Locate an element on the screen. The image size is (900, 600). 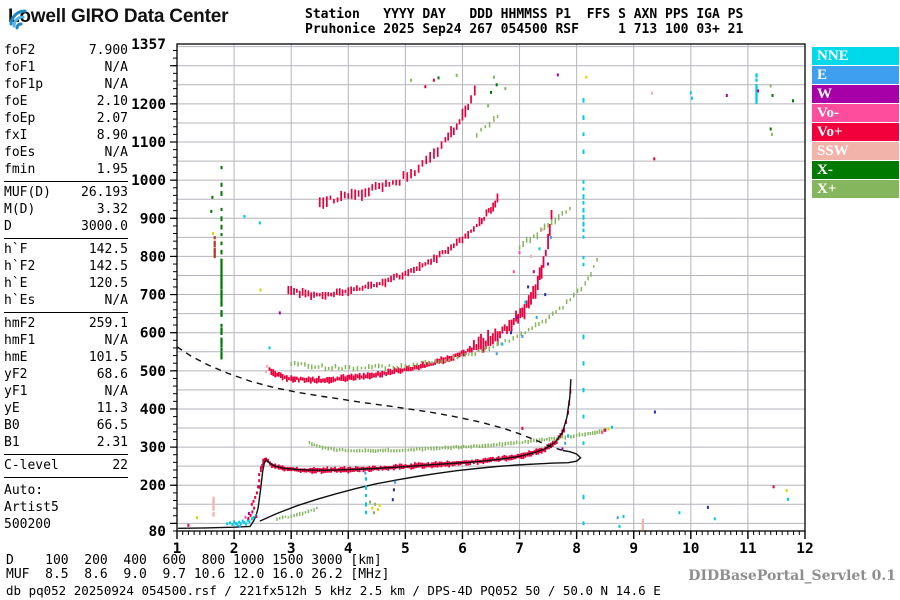
param-label: foF2 is located at coordinates (20, 50).